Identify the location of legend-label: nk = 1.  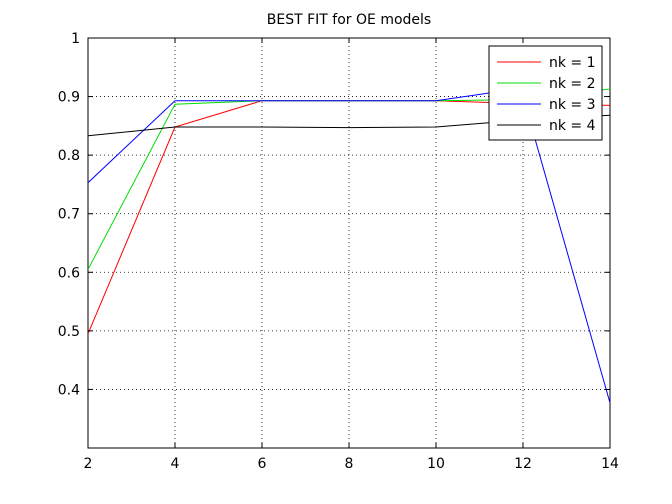
(572, 63).